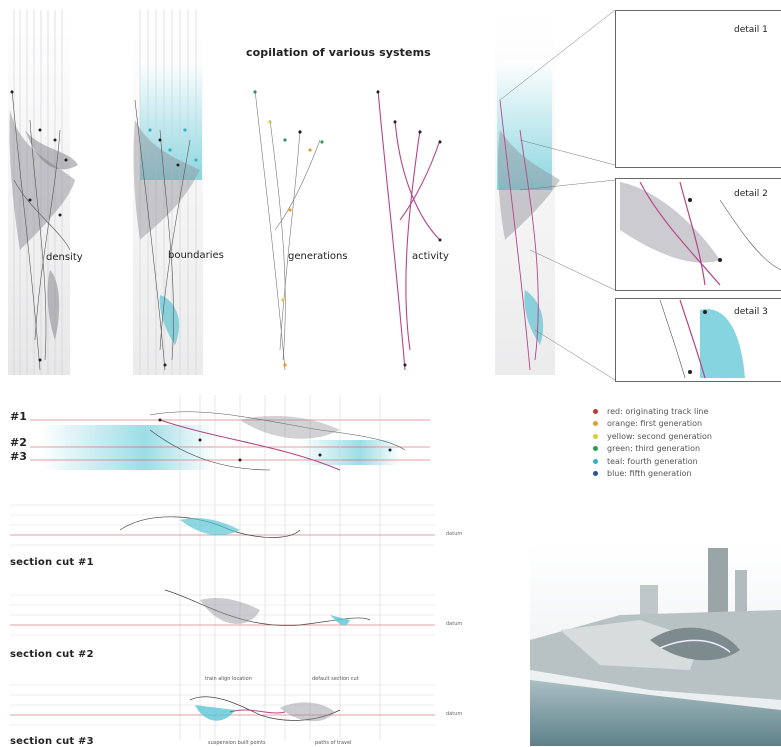 Image resolution: width=781 pixels, height=747 pixels. I want to click on legend-label: red: originating track line, so click(658, 411).